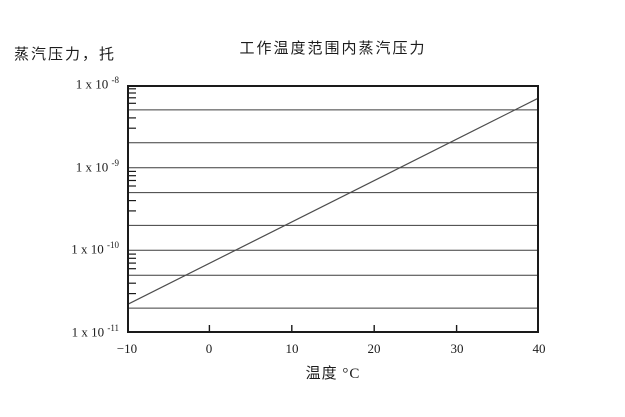 The width and height of the screenshot is (625, 417). What do you see at coordinates (97, 83) in the screenshot?
I see `y-tick-label: 1 x 10 -8` at bounding box center [97, 83].